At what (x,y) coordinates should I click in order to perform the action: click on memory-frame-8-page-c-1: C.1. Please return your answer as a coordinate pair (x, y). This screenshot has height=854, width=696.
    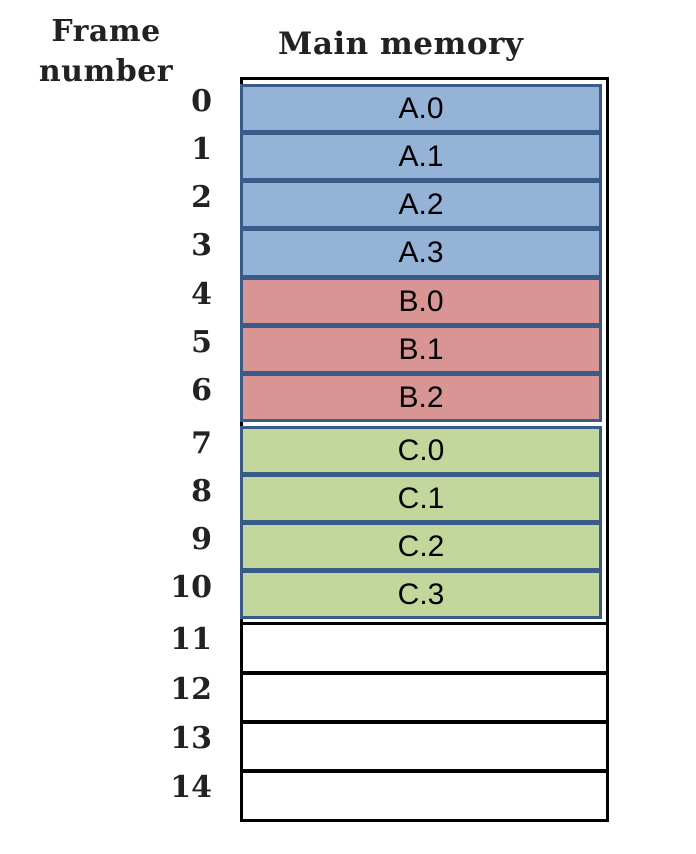
    Looking at the image, I should click on (421, 498).